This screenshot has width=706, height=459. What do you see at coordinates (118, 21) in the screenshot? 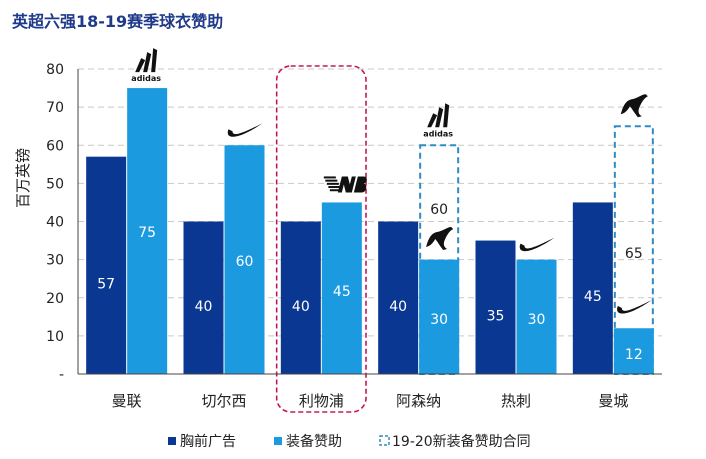
I see `chart-title: 英超六强18-19赛季球衣赞助` at bounding box center [118, 21].